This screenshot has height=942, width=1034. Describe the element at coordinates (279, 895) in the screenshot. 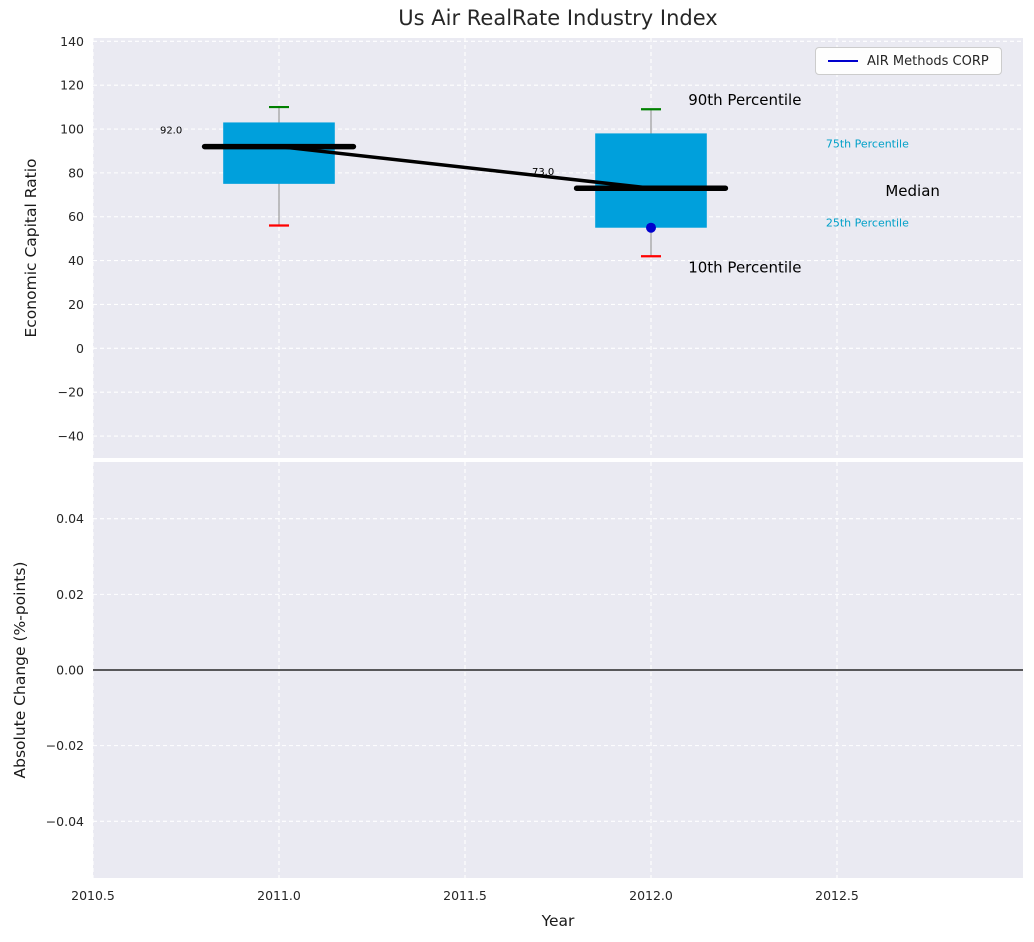

I see `x-tick-label: 2011.0` at that location.